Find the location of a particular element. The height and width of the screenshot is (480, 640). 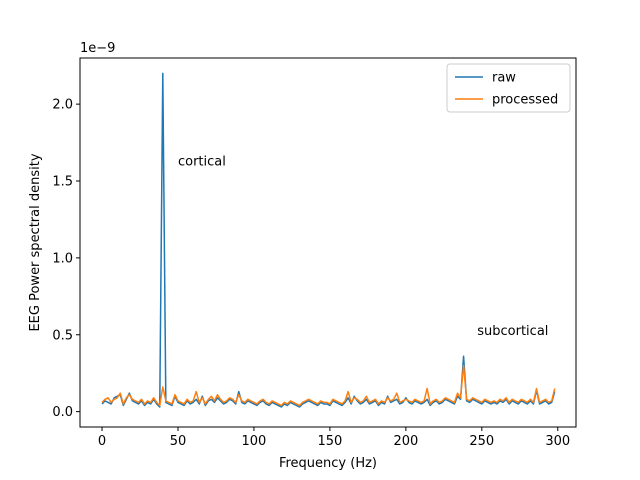

x-tick-label: 0 is located at coordinates (102, 441).